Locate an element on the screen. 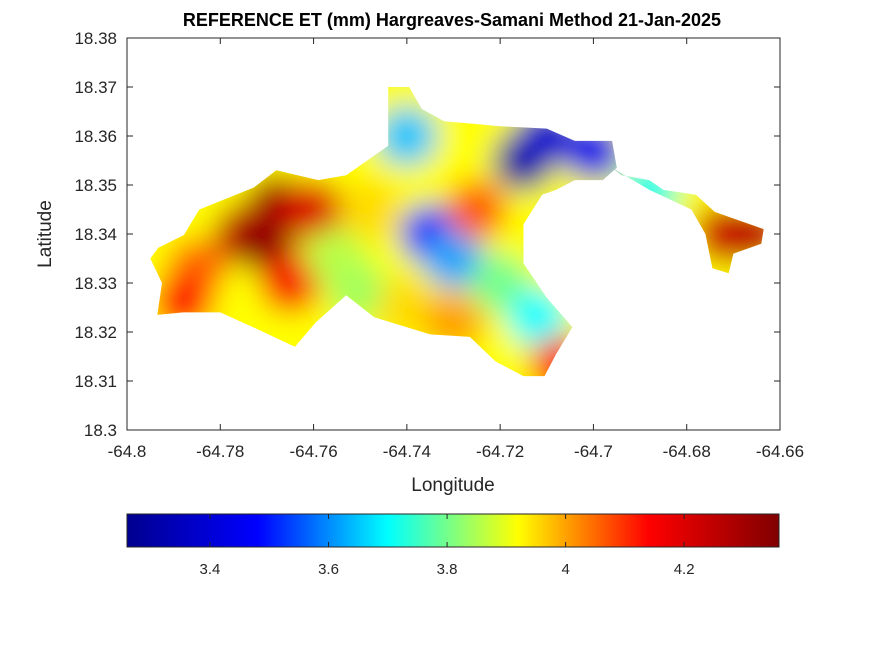 The height and width of the screenshot is (656, 875). x-tick-label: -64.7 is located at coordinates (593, 451).